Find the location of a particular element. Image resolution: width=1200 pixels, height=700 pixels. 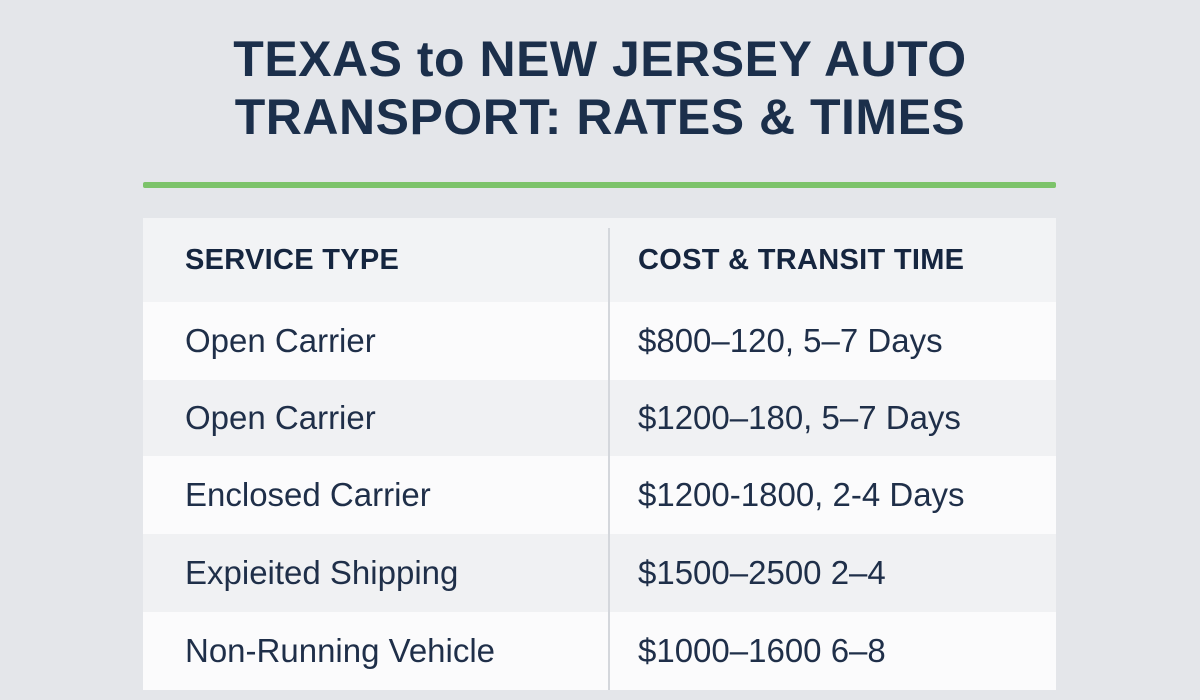

service-type-cell: Non-Running Vehicle is located at coordinates (340, 650).